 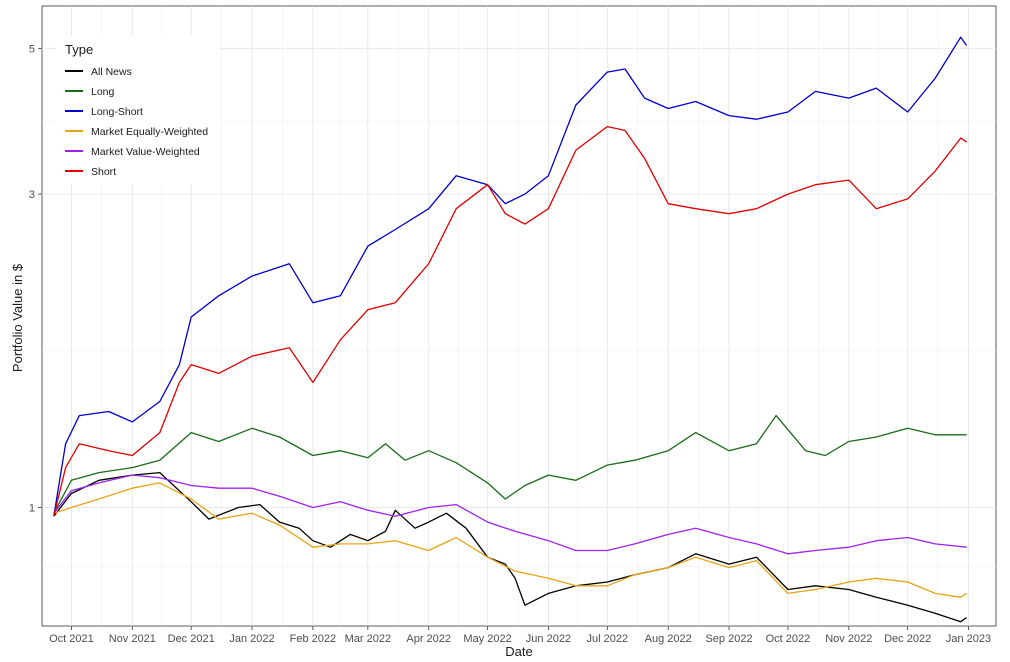 What do you see at coordinates (848, 639) in the screenshot?
I see `x-tick-label: Nov 2022` at bounding box center [848, 639].